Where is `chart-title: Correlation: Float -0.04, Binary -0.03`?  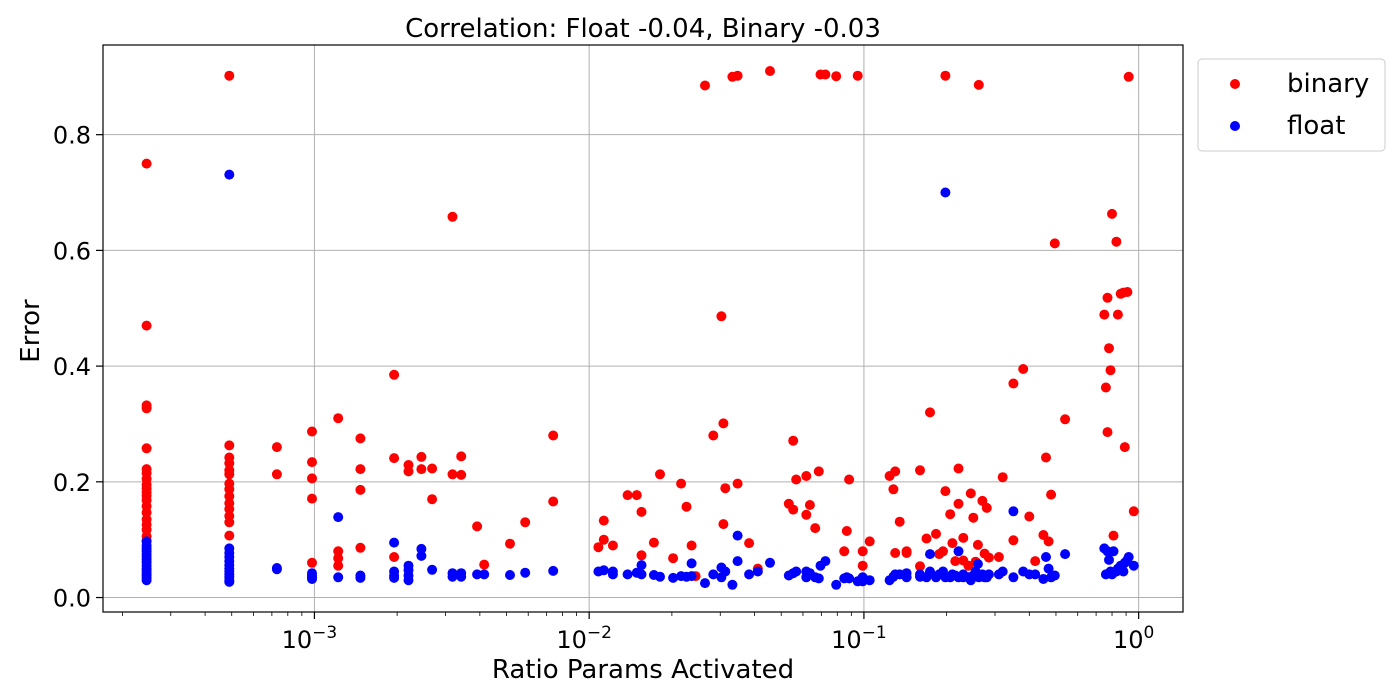
chart-title: Correlation: Float -0.04, Binary -0.03 is located at coordinates (643, 29).